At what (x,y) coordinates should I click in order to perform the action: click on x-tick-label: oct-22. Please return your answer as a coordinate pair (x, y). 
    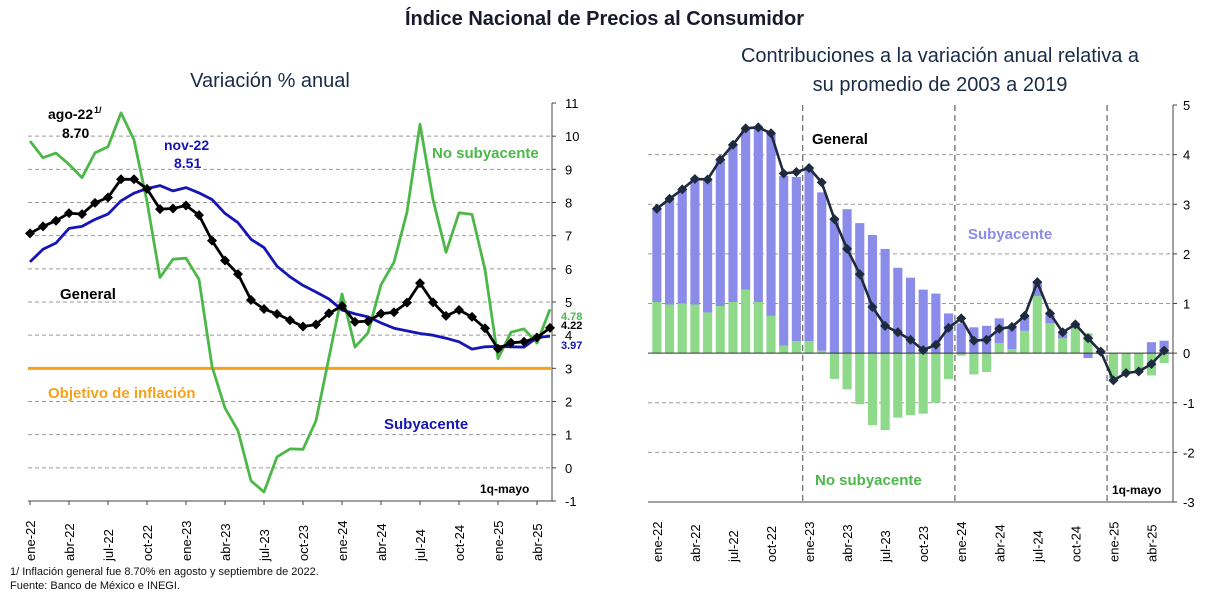
    Looking at the image, I should click on (771, 544).